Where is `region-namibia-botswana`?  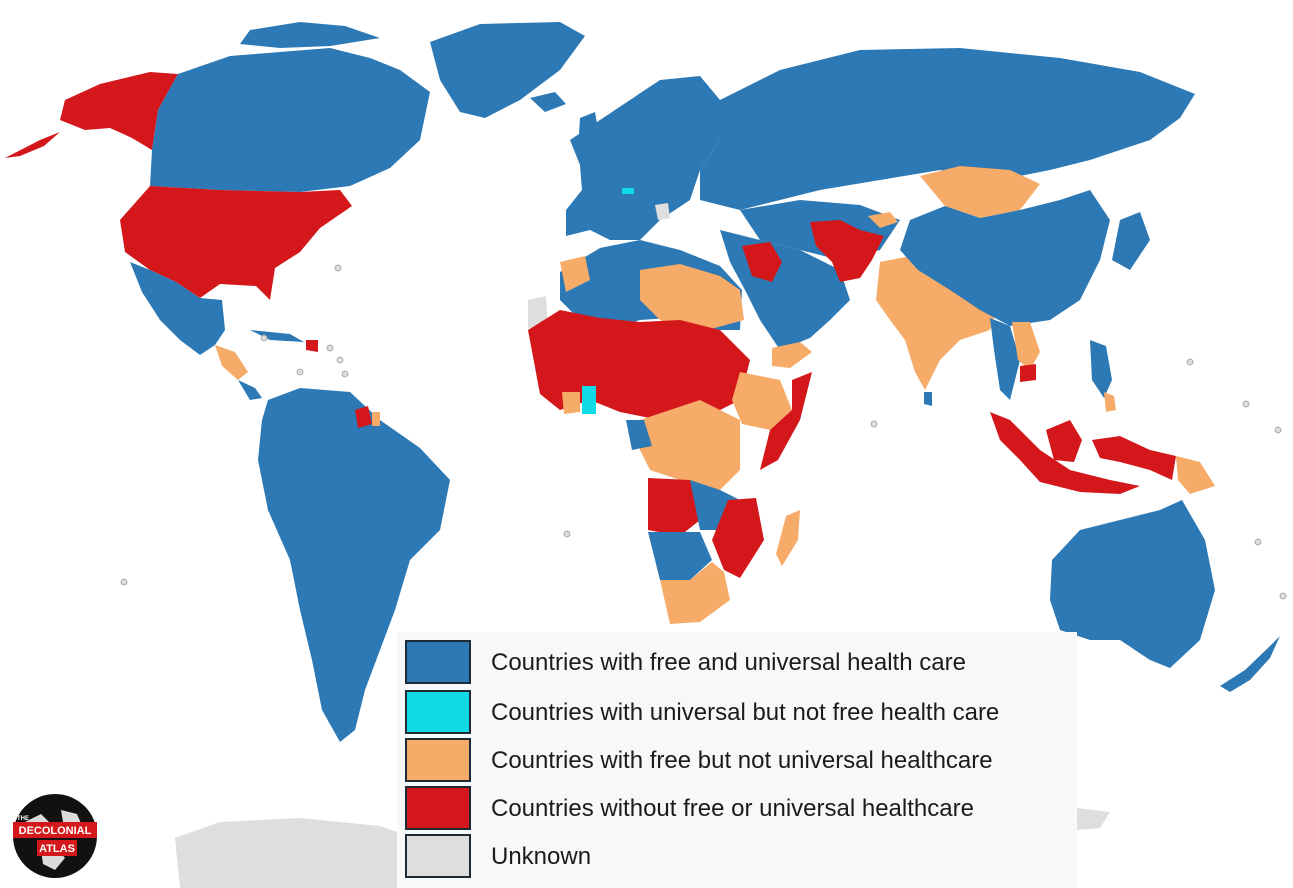 region-namibia-botswana is located at coordinates (680, 556).